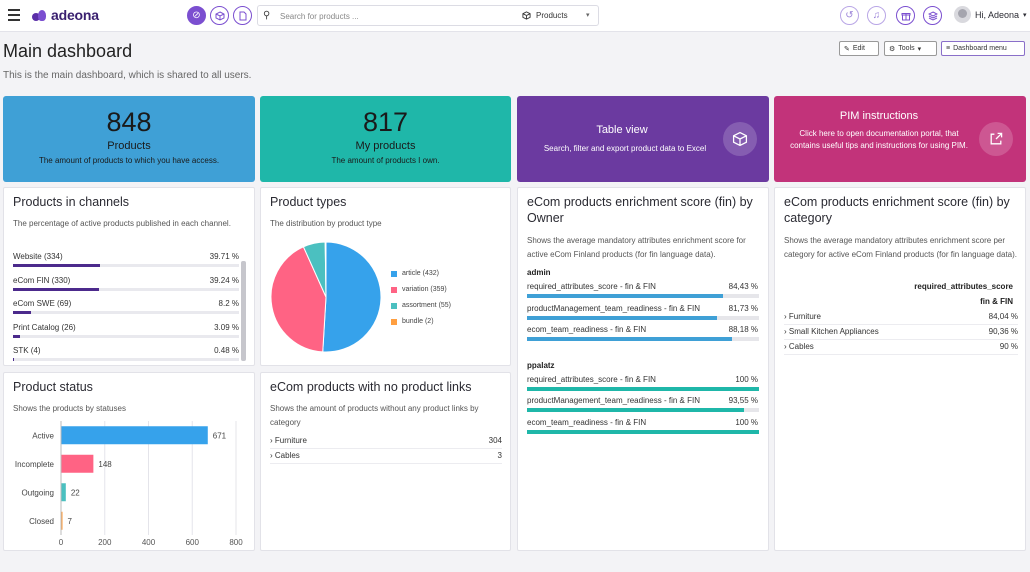 The height and width of the screenshot is (572, 1030). What do you see at coordinates (849, 15) in the screenshot?
I see `history-button: ↺` at bounding box center [849, 15].